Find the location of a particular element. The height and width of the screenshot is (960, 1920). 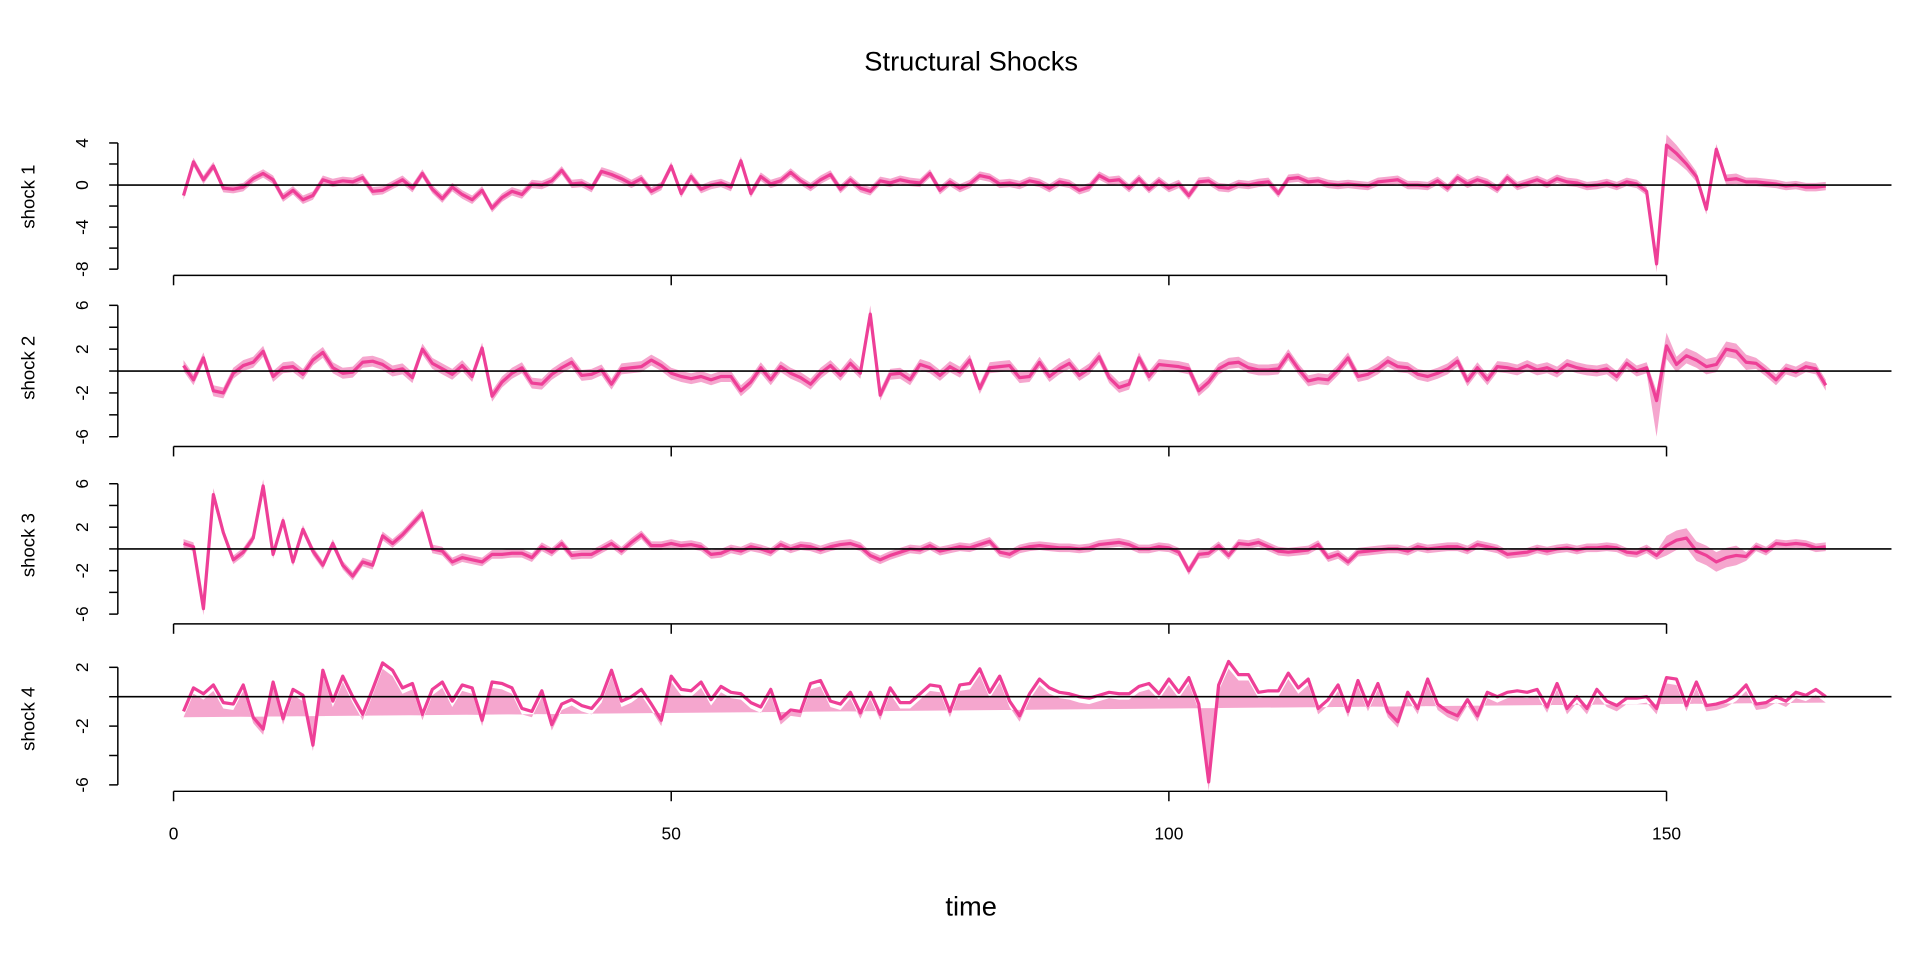

x-tick-label: 100 is located at coordinates (1168, 834).